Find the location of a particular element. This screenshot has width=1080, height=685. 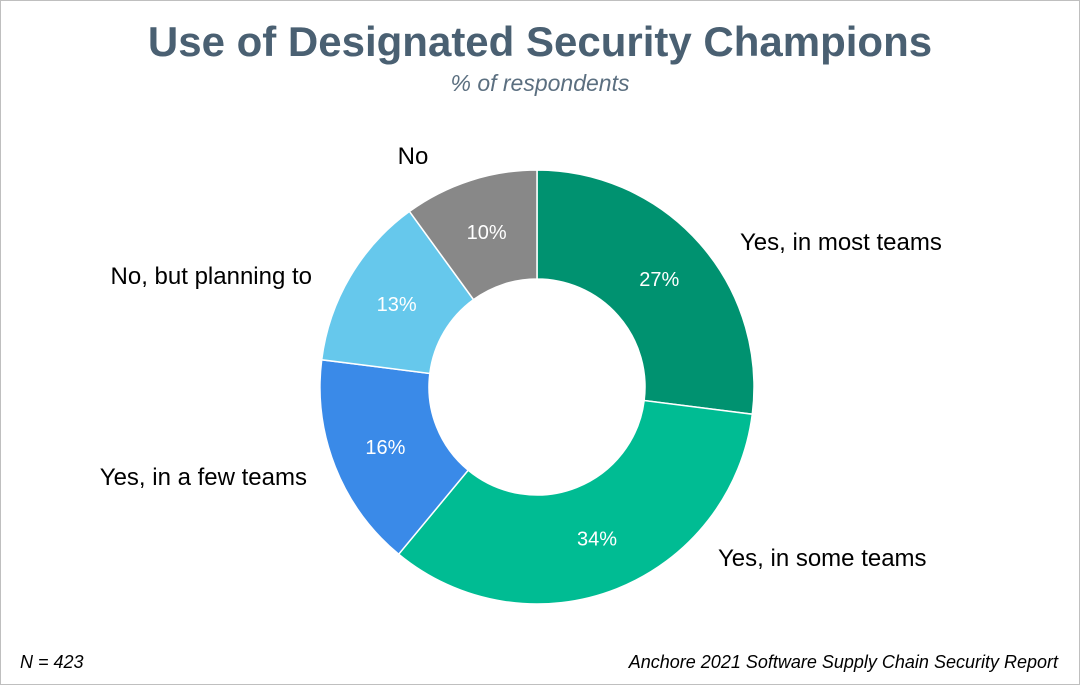

category-label: No is located at coordinates (413, 156).